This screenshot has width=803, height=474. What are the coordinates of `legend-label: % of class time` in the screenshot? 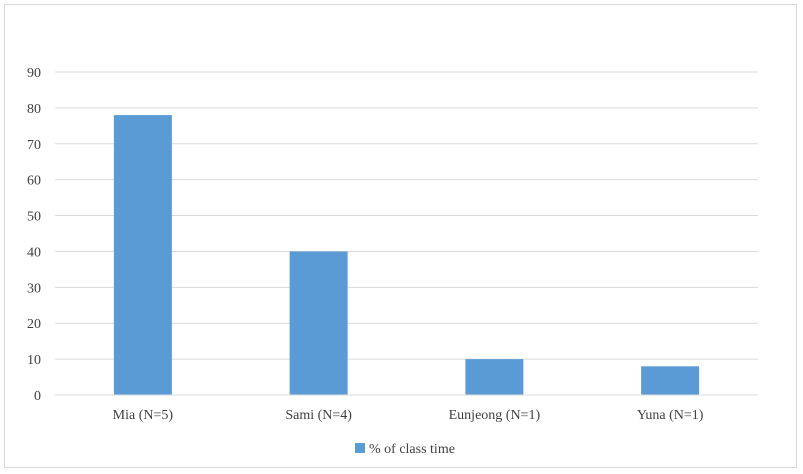 It's located at (412, 449).